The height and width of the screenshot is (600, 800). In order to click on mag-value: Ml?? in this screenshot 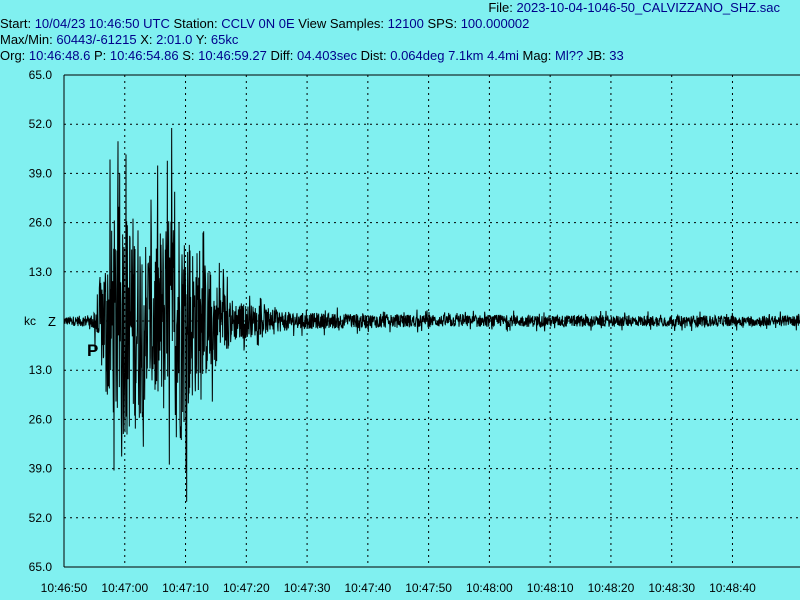, I will do `click(569, 55)`.